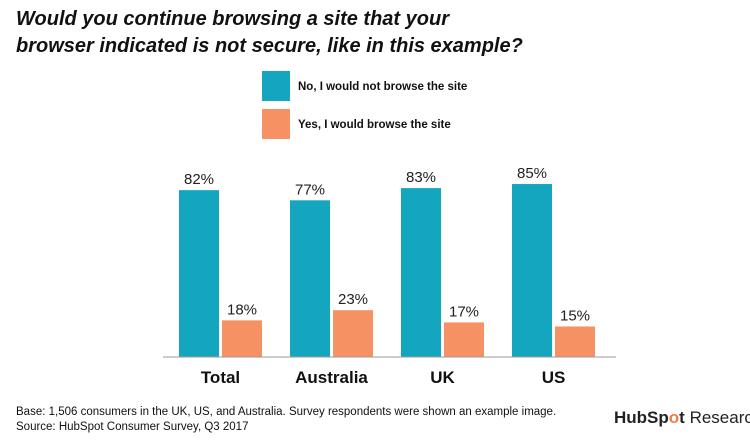 This screenshot has height=442, width=750. I want to click on x-tick-uk: UK, so click(442, 377).